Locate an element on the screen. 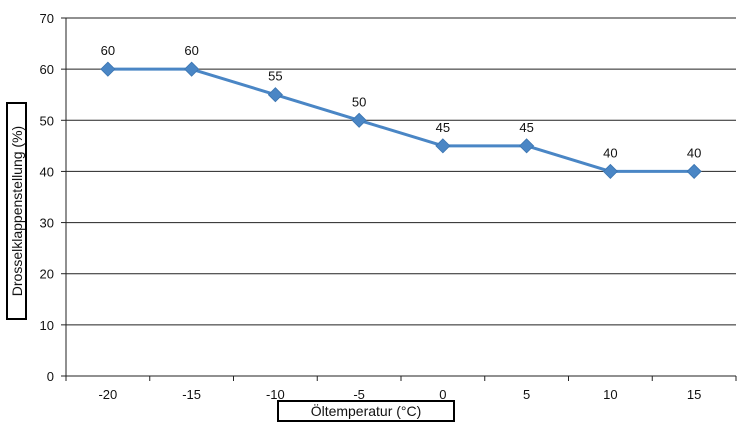  x-tick-label: -10 is located at coordinates (275, 394).